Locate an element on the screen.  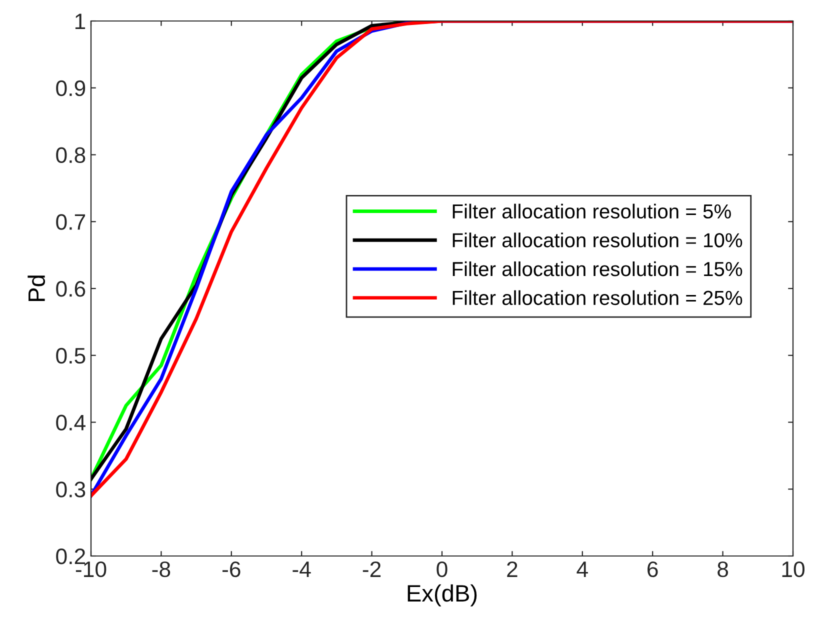
x-tick-label: -6 is located at coordinates (231, 569).